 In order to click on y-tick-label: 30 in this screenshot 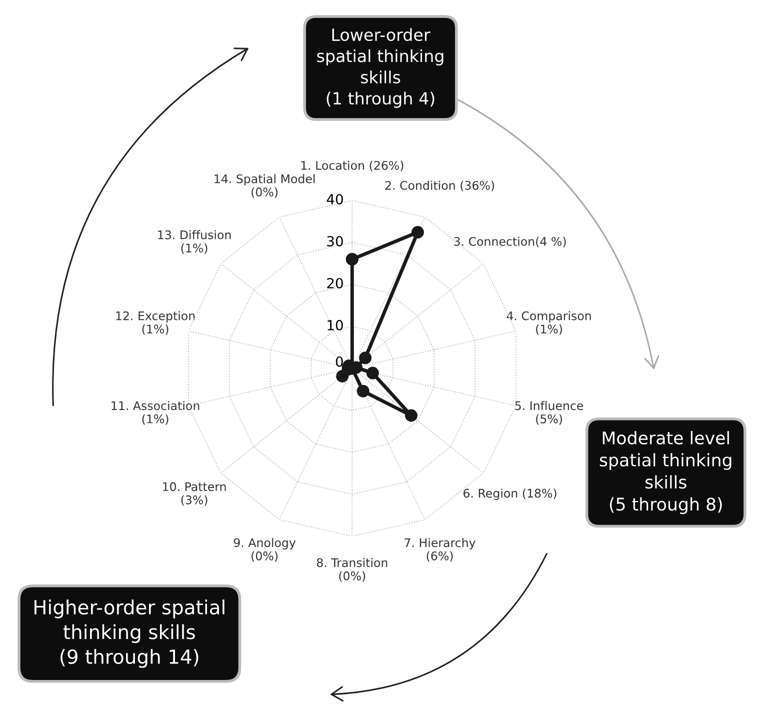, I will do `click(335, 241)`.